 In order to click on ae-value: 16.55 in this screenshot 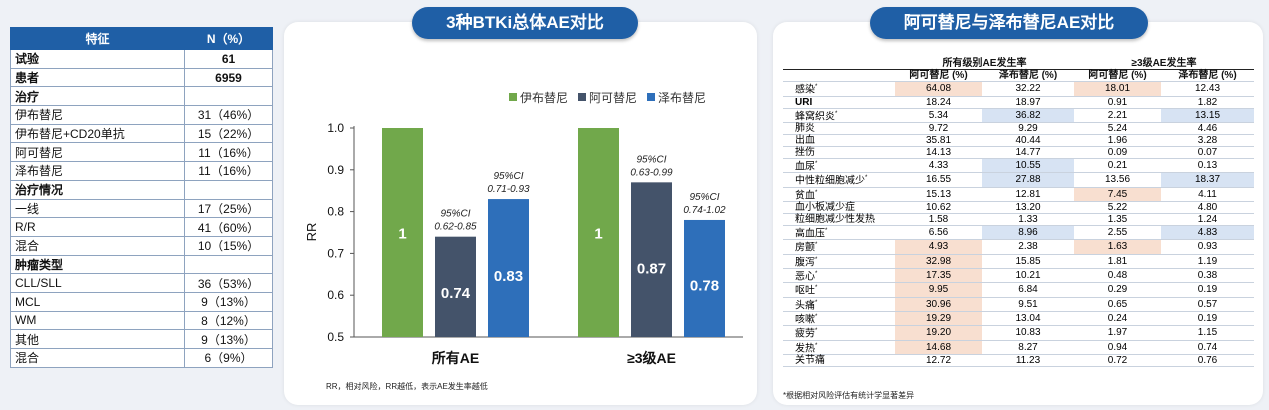, I will do `click(938, 180)`.